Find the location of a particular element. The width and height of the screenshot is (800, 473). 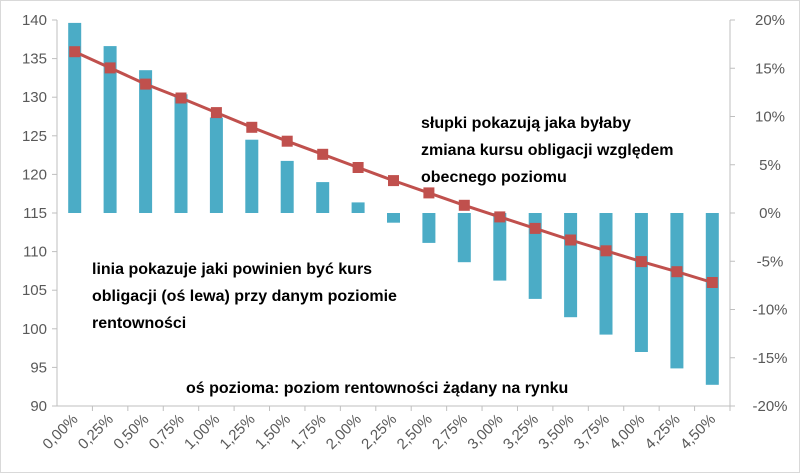

right-tick-label: -10% is located at coordinates (769, 310).